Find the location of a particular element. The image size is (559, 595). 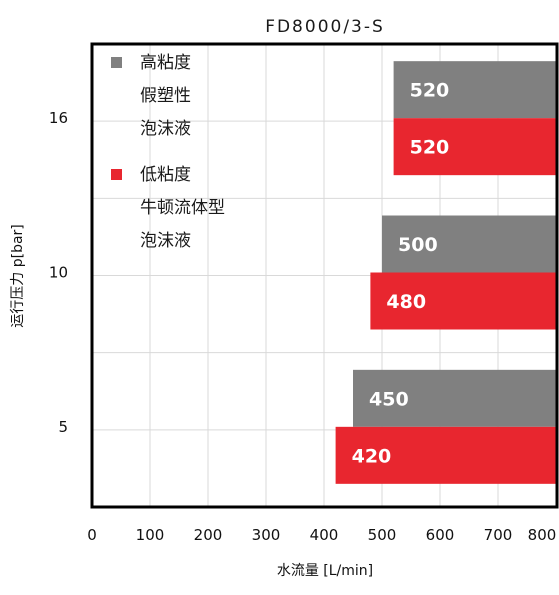

x-tick-label: 700 is located at coordinates (498, 535).